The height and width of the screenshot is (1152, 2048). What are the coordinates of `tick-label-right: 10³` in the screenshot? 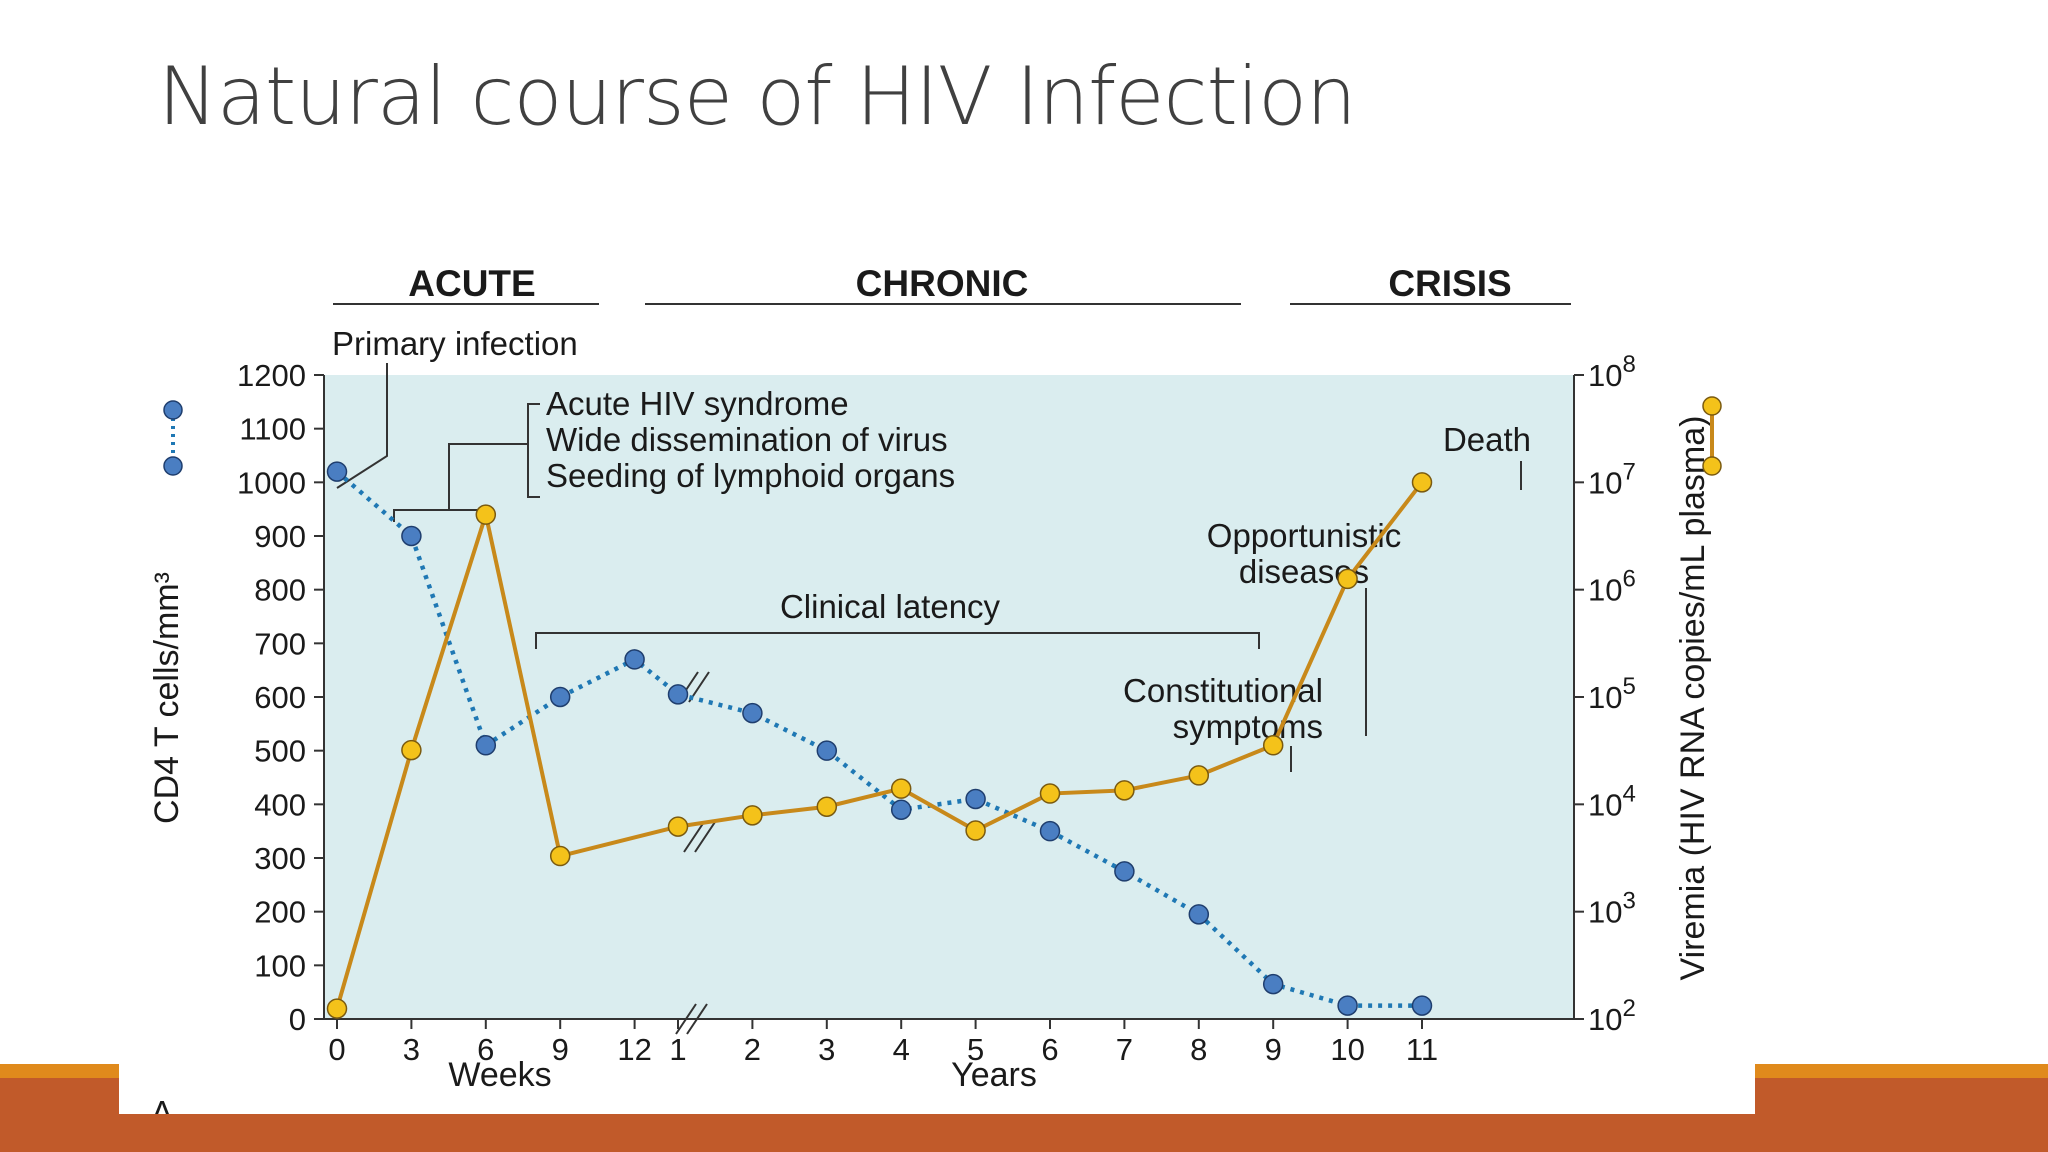 It's located at (1612, 909).